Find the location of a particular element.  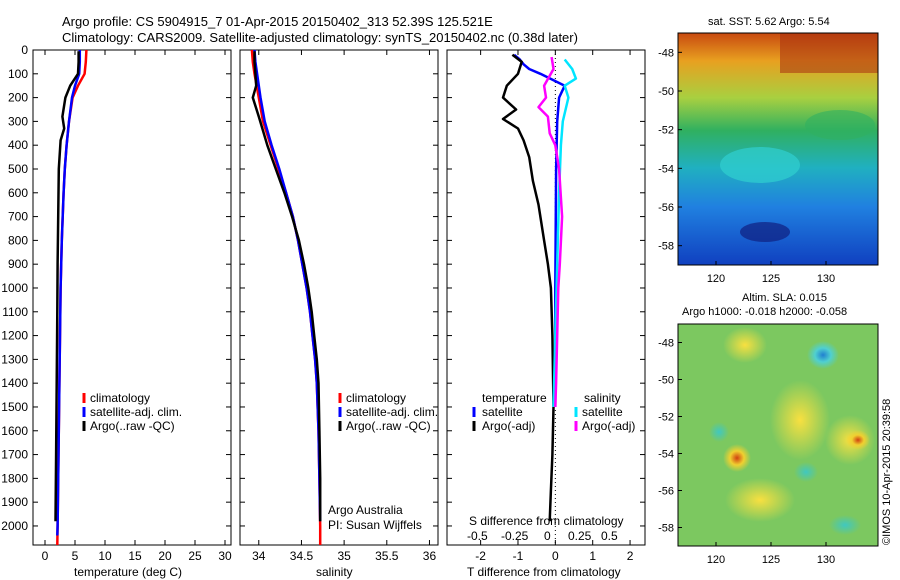

sst-dark-patch is located at coordinates (765, 232).